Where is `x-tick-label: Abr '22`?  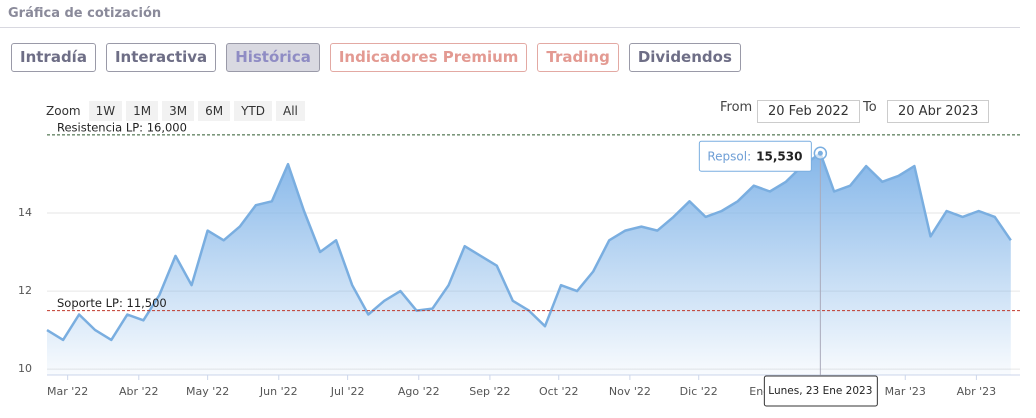 x-tick-label: Abr '22 is located at coordinates (139, 391).